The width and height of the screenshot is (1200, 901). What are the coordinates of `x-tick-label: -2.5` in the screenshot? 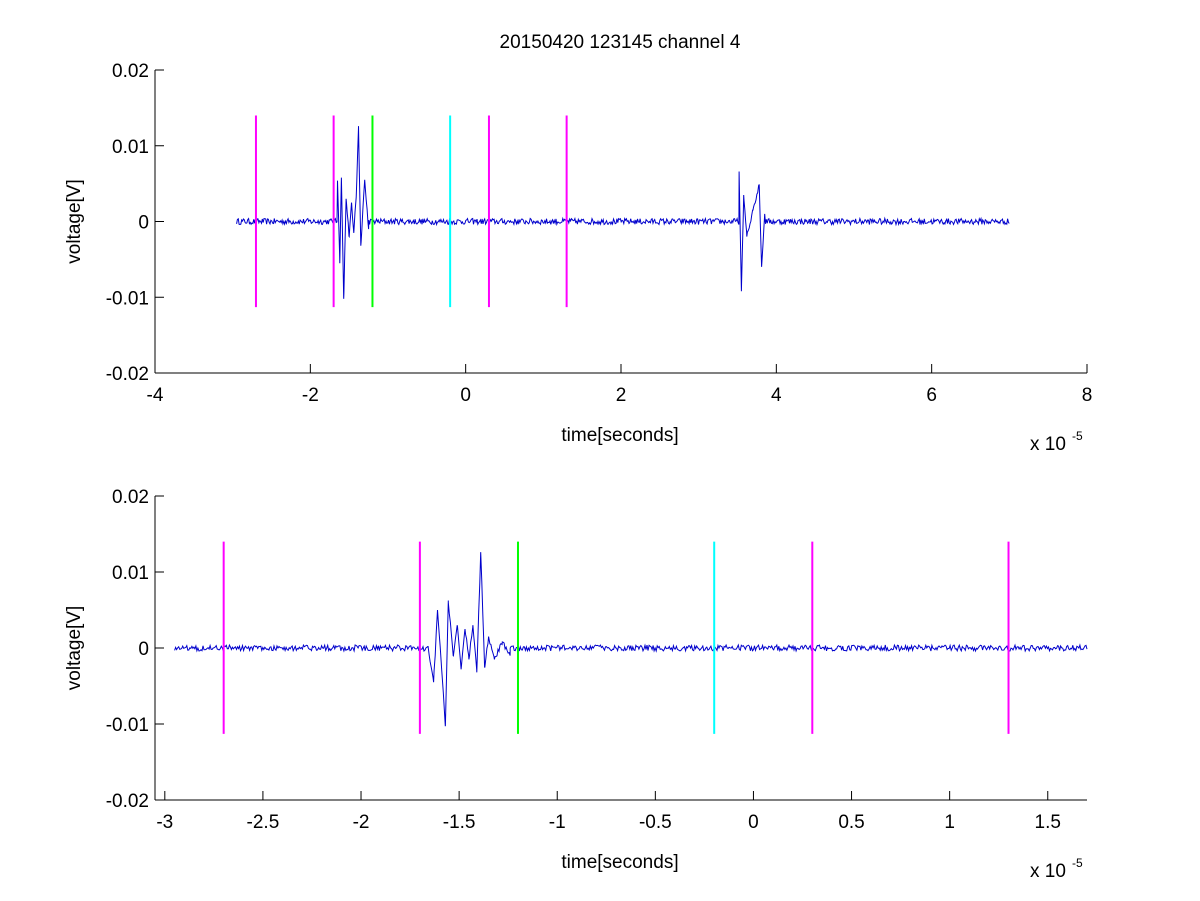 It's located at (263, 822).